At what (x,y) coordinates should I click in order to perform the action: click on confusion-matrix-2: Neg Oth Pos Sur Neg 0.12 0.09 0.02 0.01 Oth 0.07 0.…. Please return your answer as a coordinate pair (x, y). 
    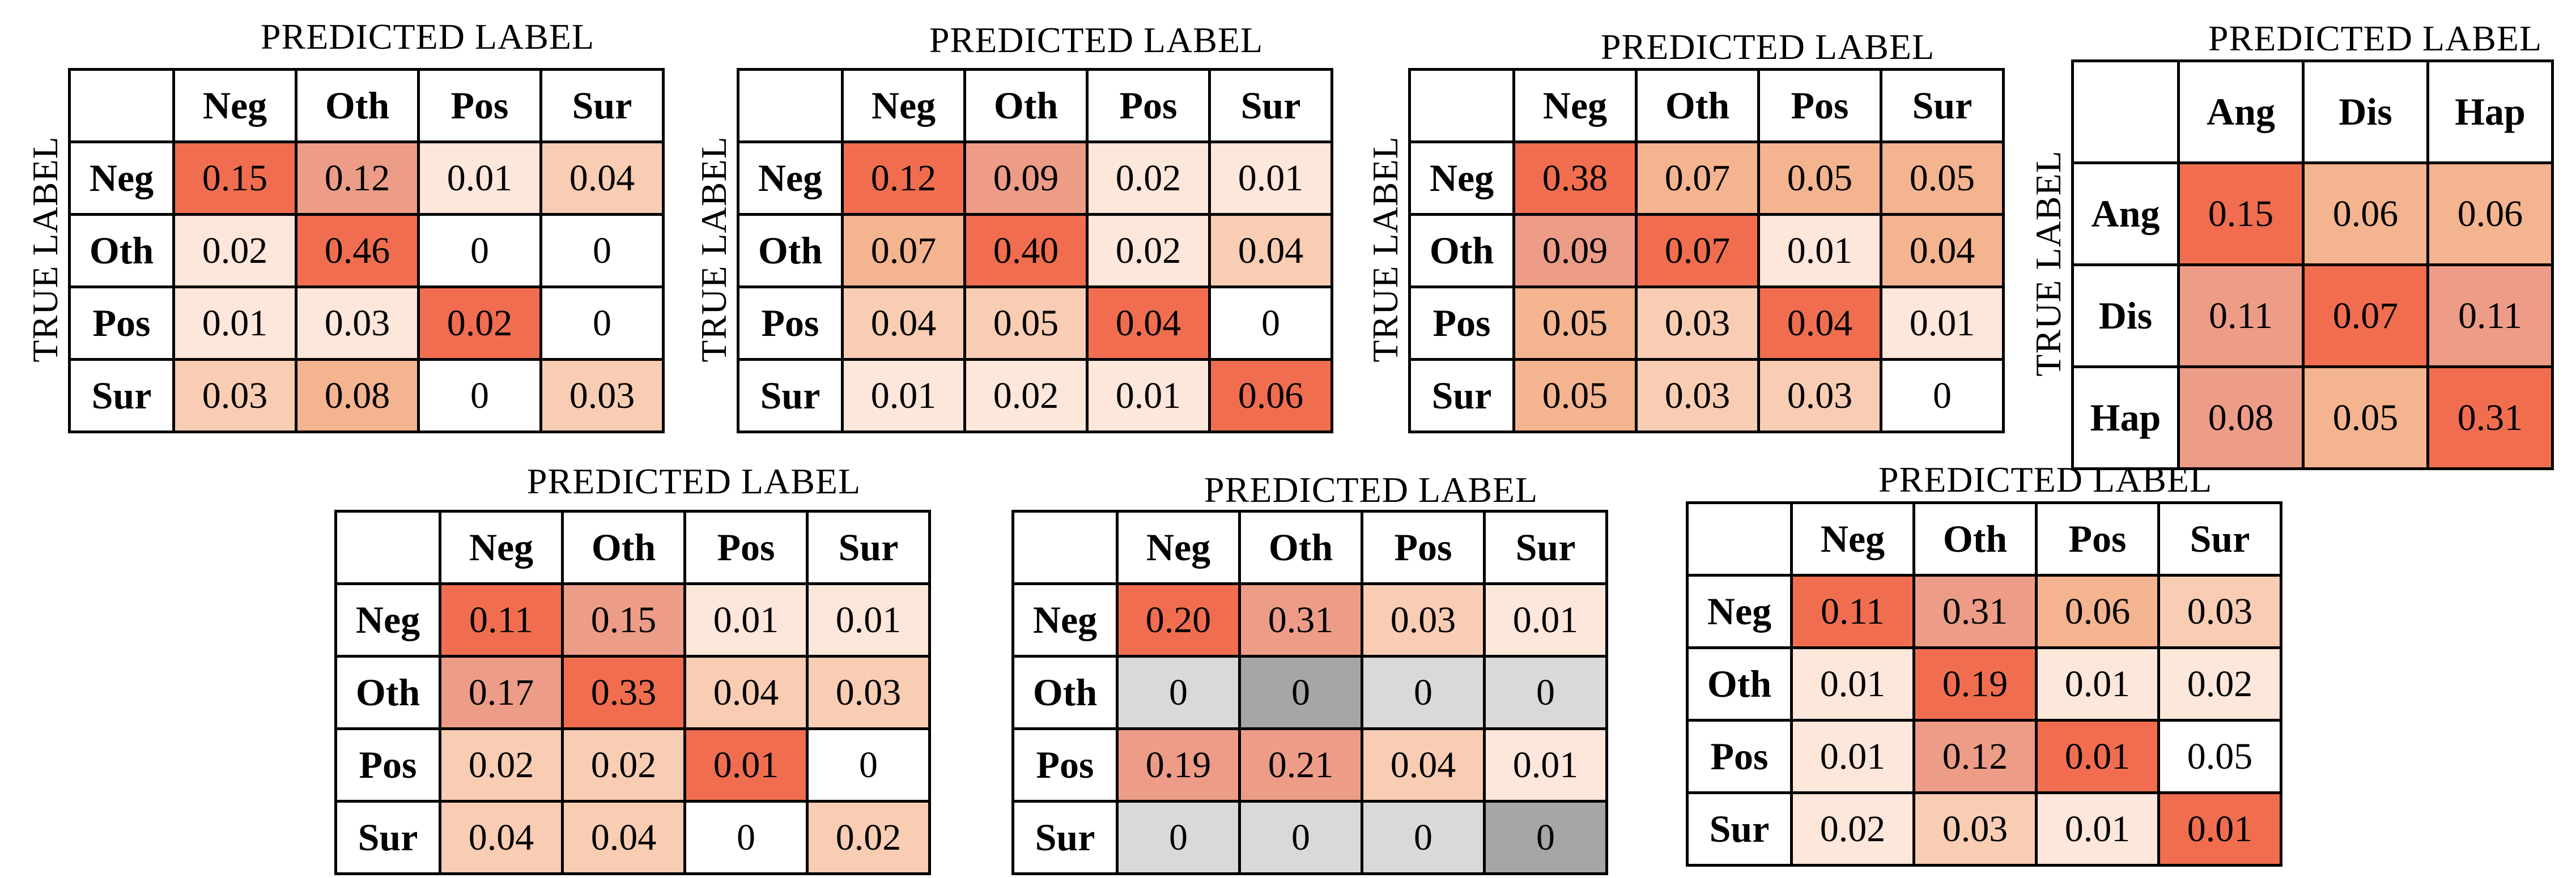
    Looking at the image, I should click on (1035, 250).